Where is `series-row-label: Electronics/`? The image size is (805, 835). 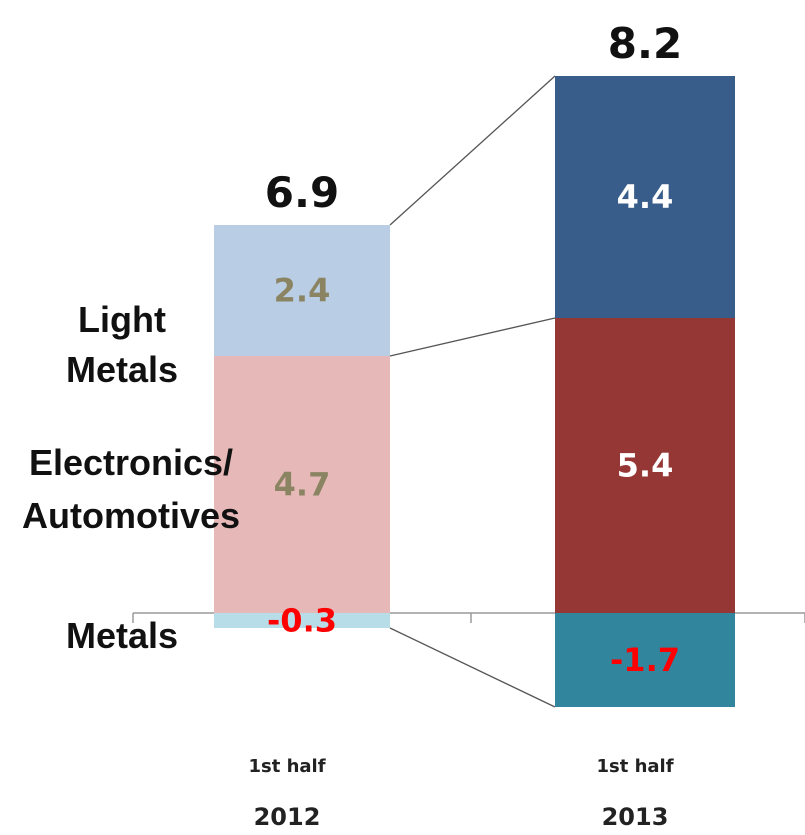 series-row-label: Electronics/ is located at coordinates (131, 462).